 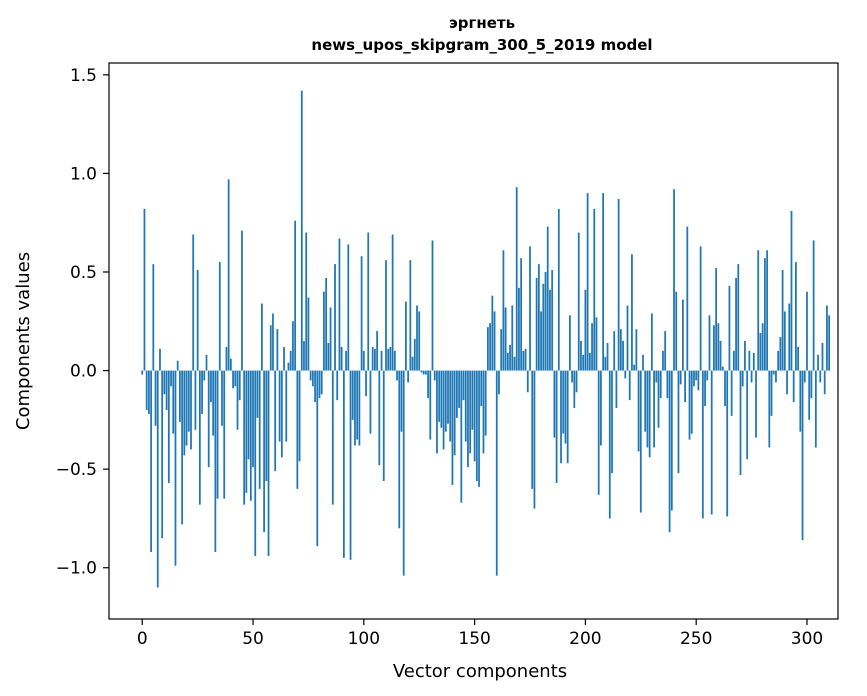 I want to click on x-axis-ticks: 0 50 100 150 200 250 300, so click(x=480, y=634).